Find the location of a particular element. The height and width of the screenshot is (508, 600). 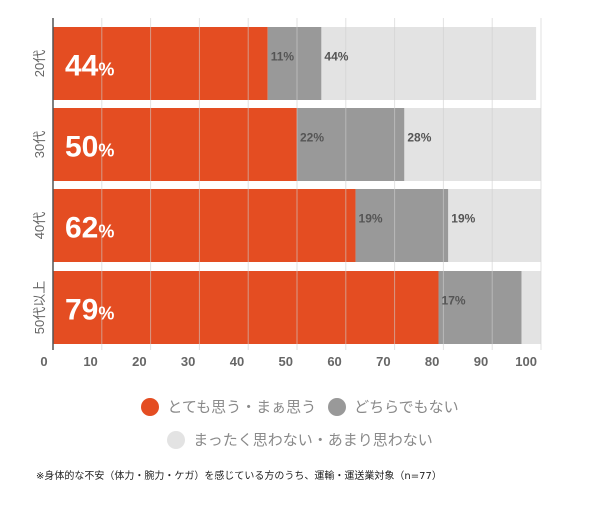

legend-item-neutral: どちらでもない is located at coordinates (393, 406).